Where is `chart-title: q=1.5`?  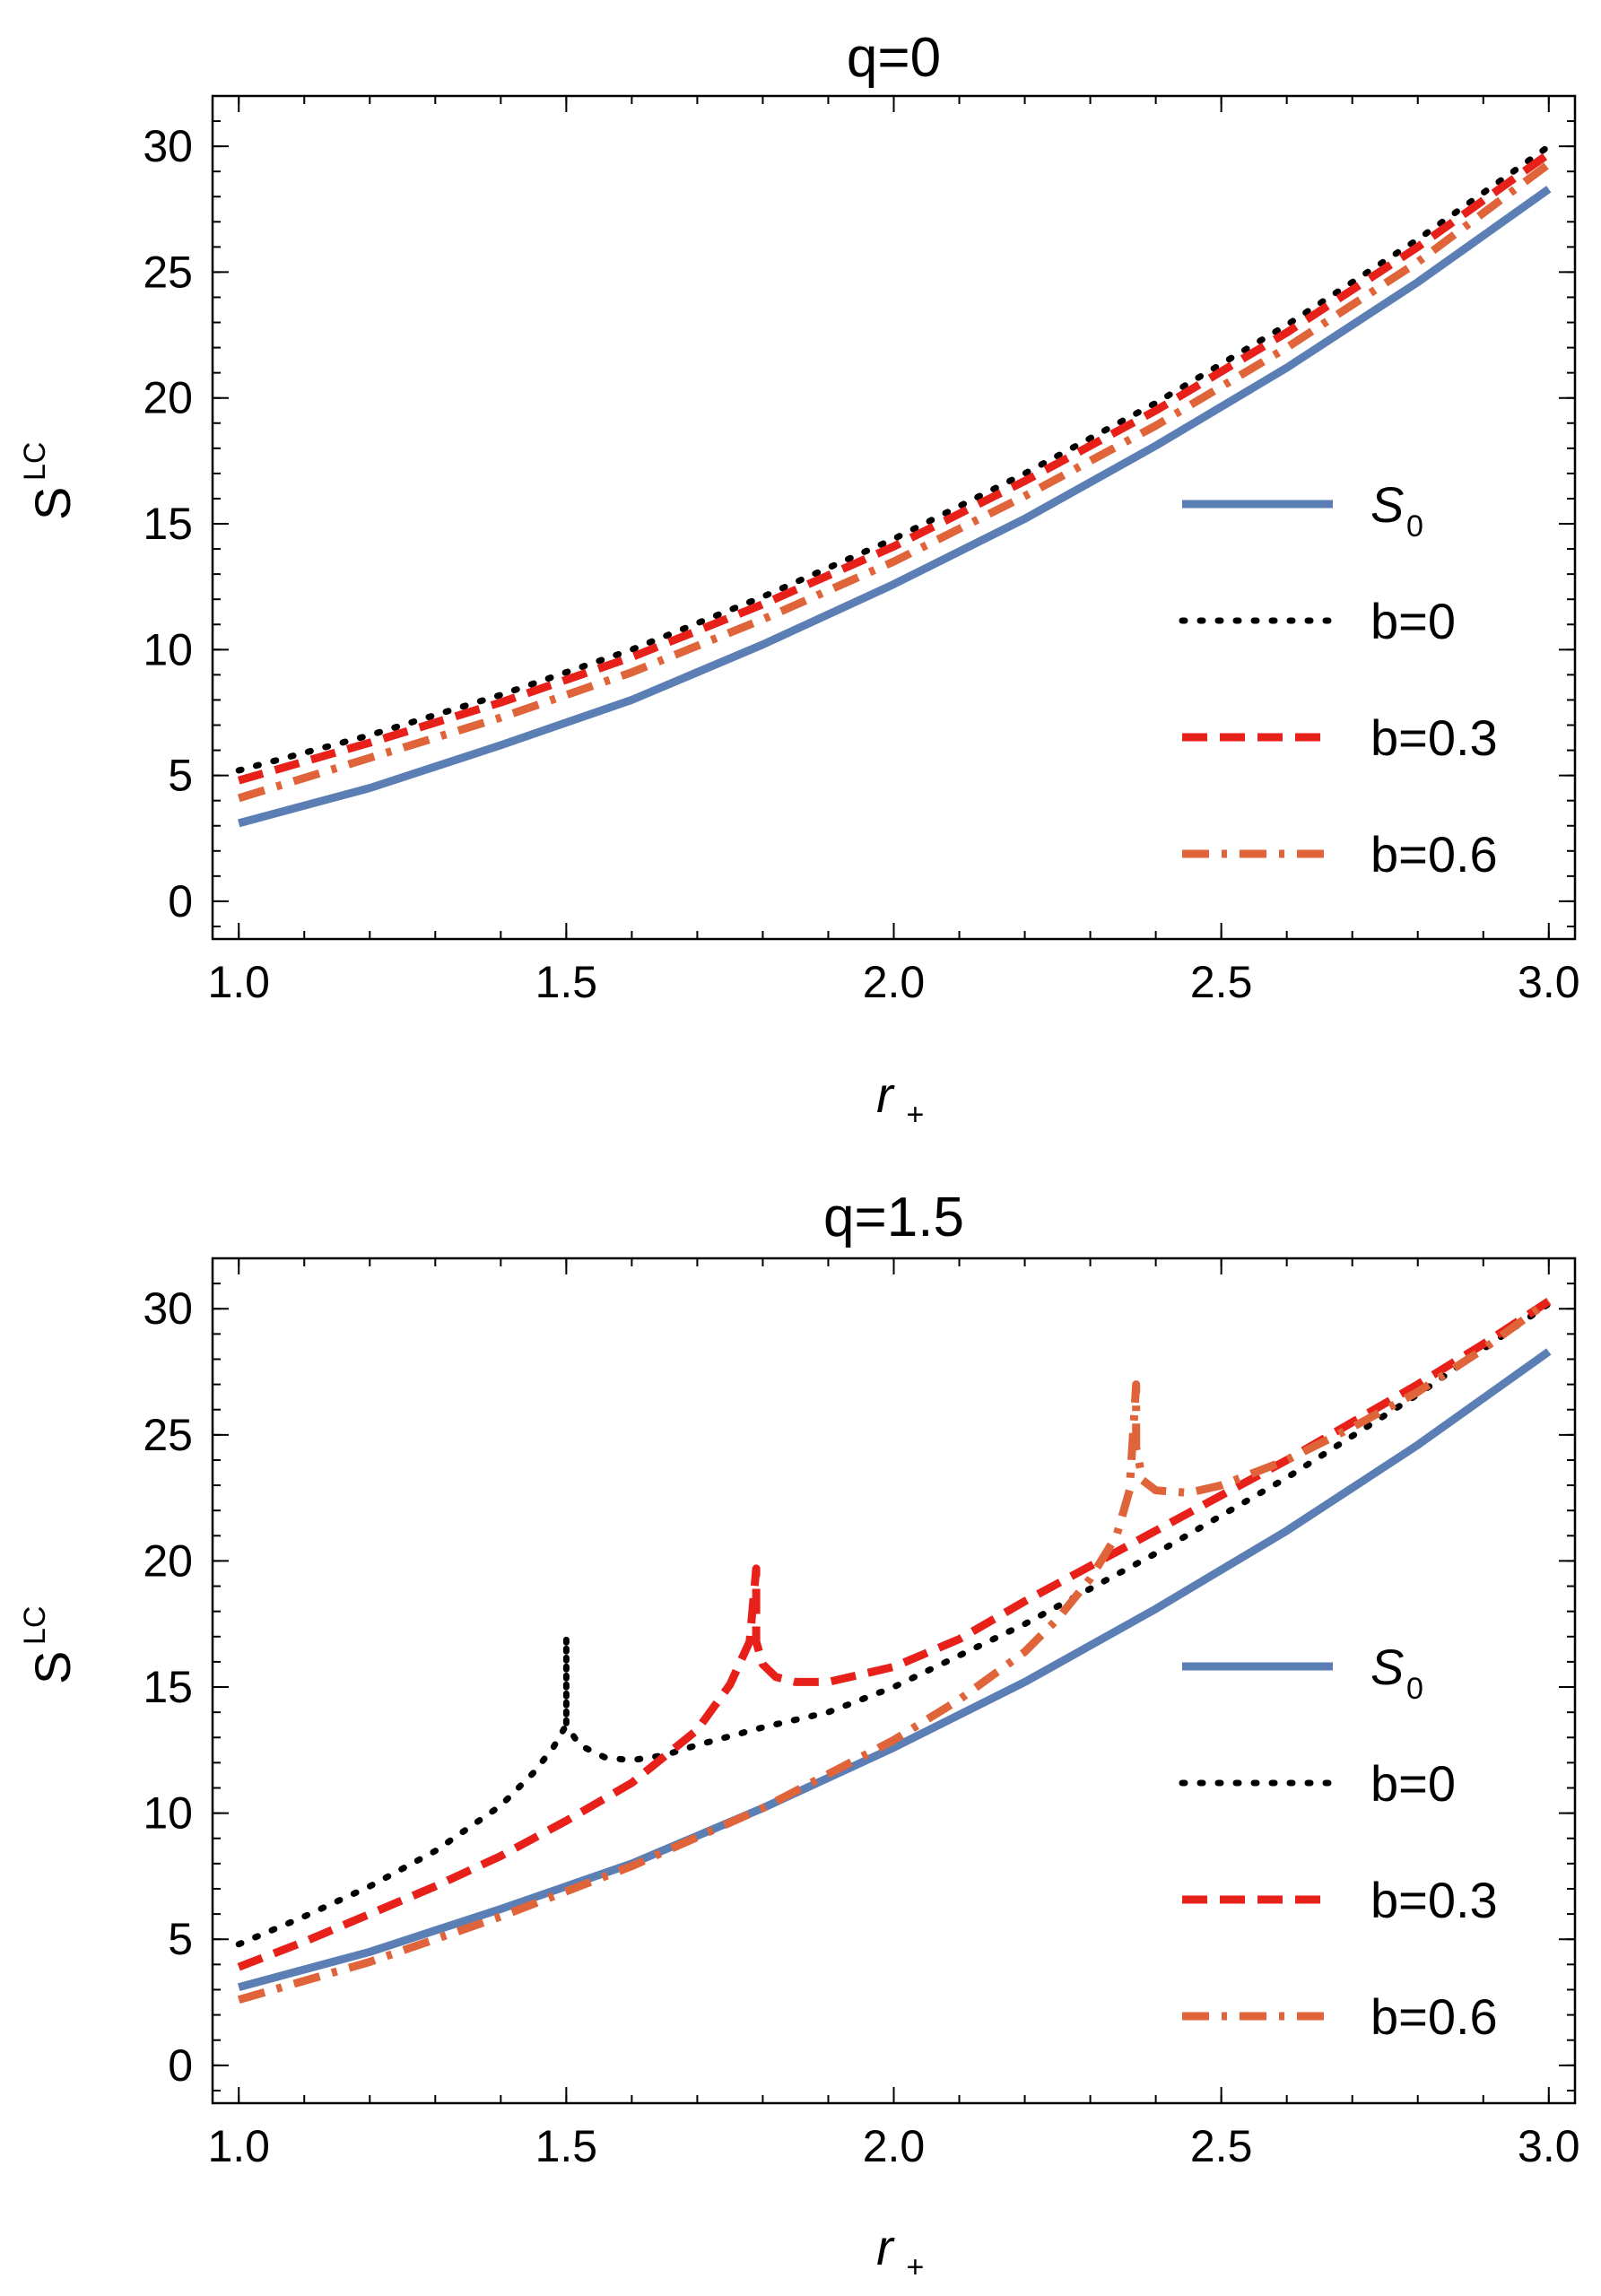
chart-title: q=1.5 is located at coordinates (893, 1217).